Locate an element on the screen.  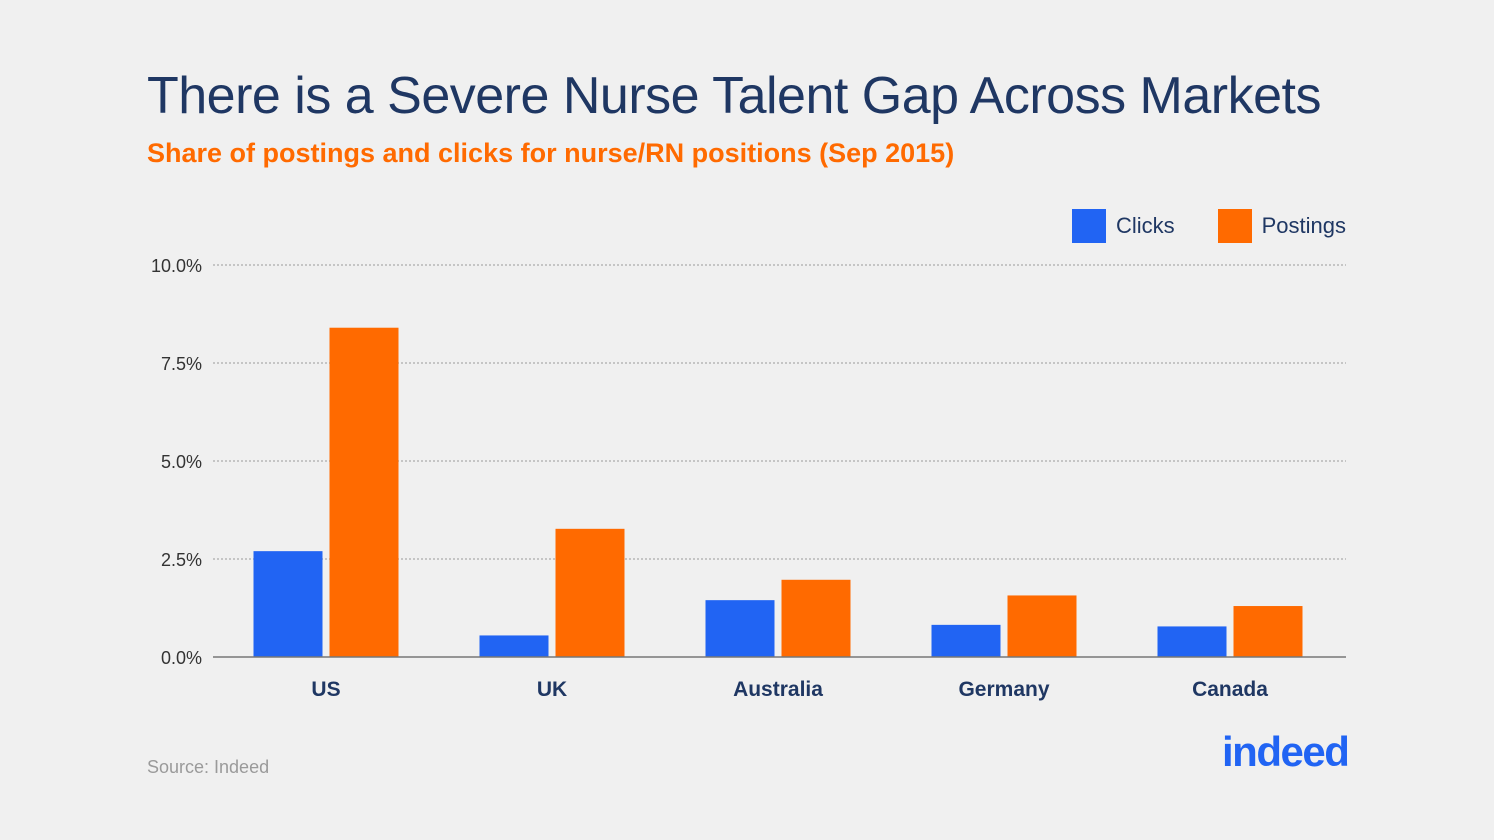
x-tick-label: Germany is located at coordinates (1003, 689).